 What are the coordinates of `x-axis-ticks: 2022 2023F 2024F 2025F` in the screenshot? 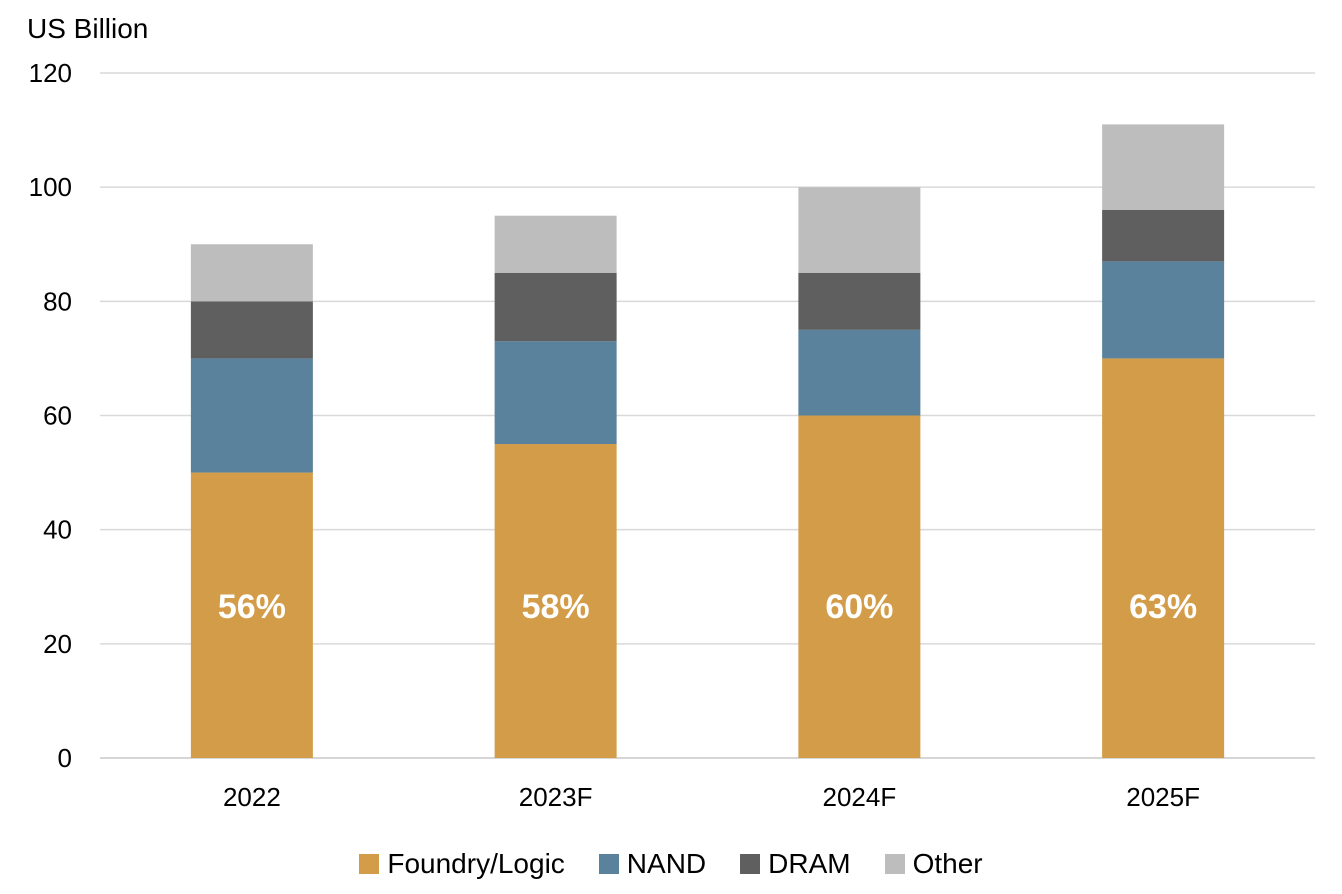 It's located at (711, 797).